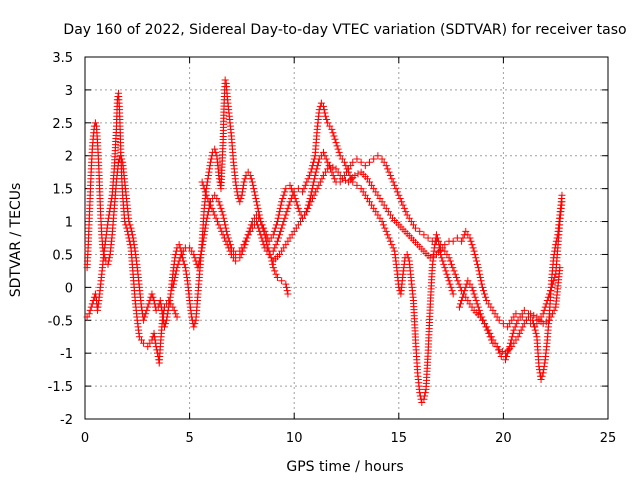  Describe the element at coordinates (608, 438) in the screenshot. I see `x-tick-label: 25` at that location.